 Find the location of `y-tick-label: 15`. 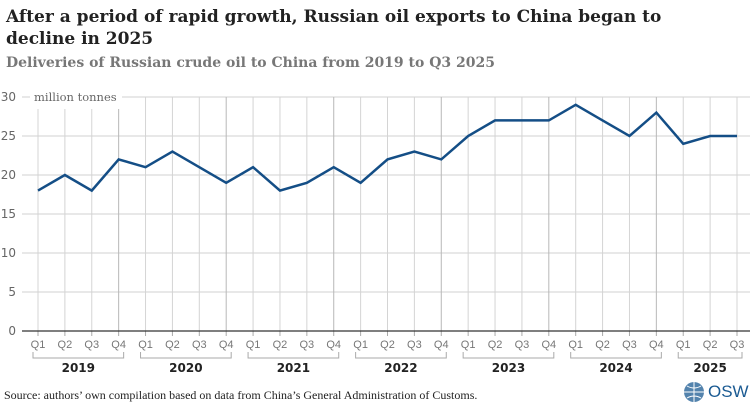

y-tick-label: 15 is located at coordinates (8, 214).